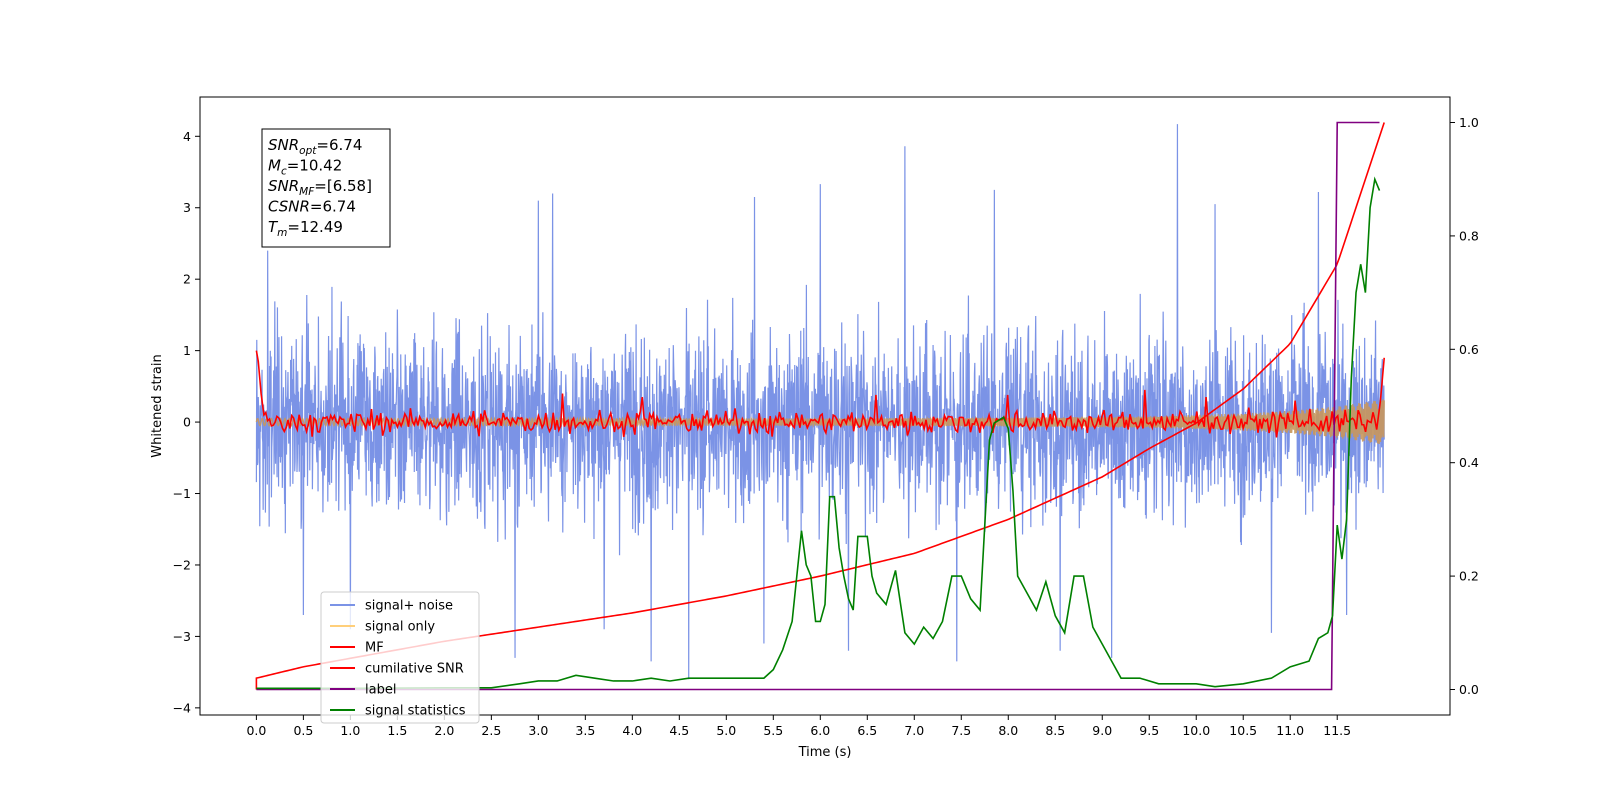  What do you see at coordinates (444, 730) in the screenshot?
I see `x-tick-label: 2.0` at bounding box center [444, 730].